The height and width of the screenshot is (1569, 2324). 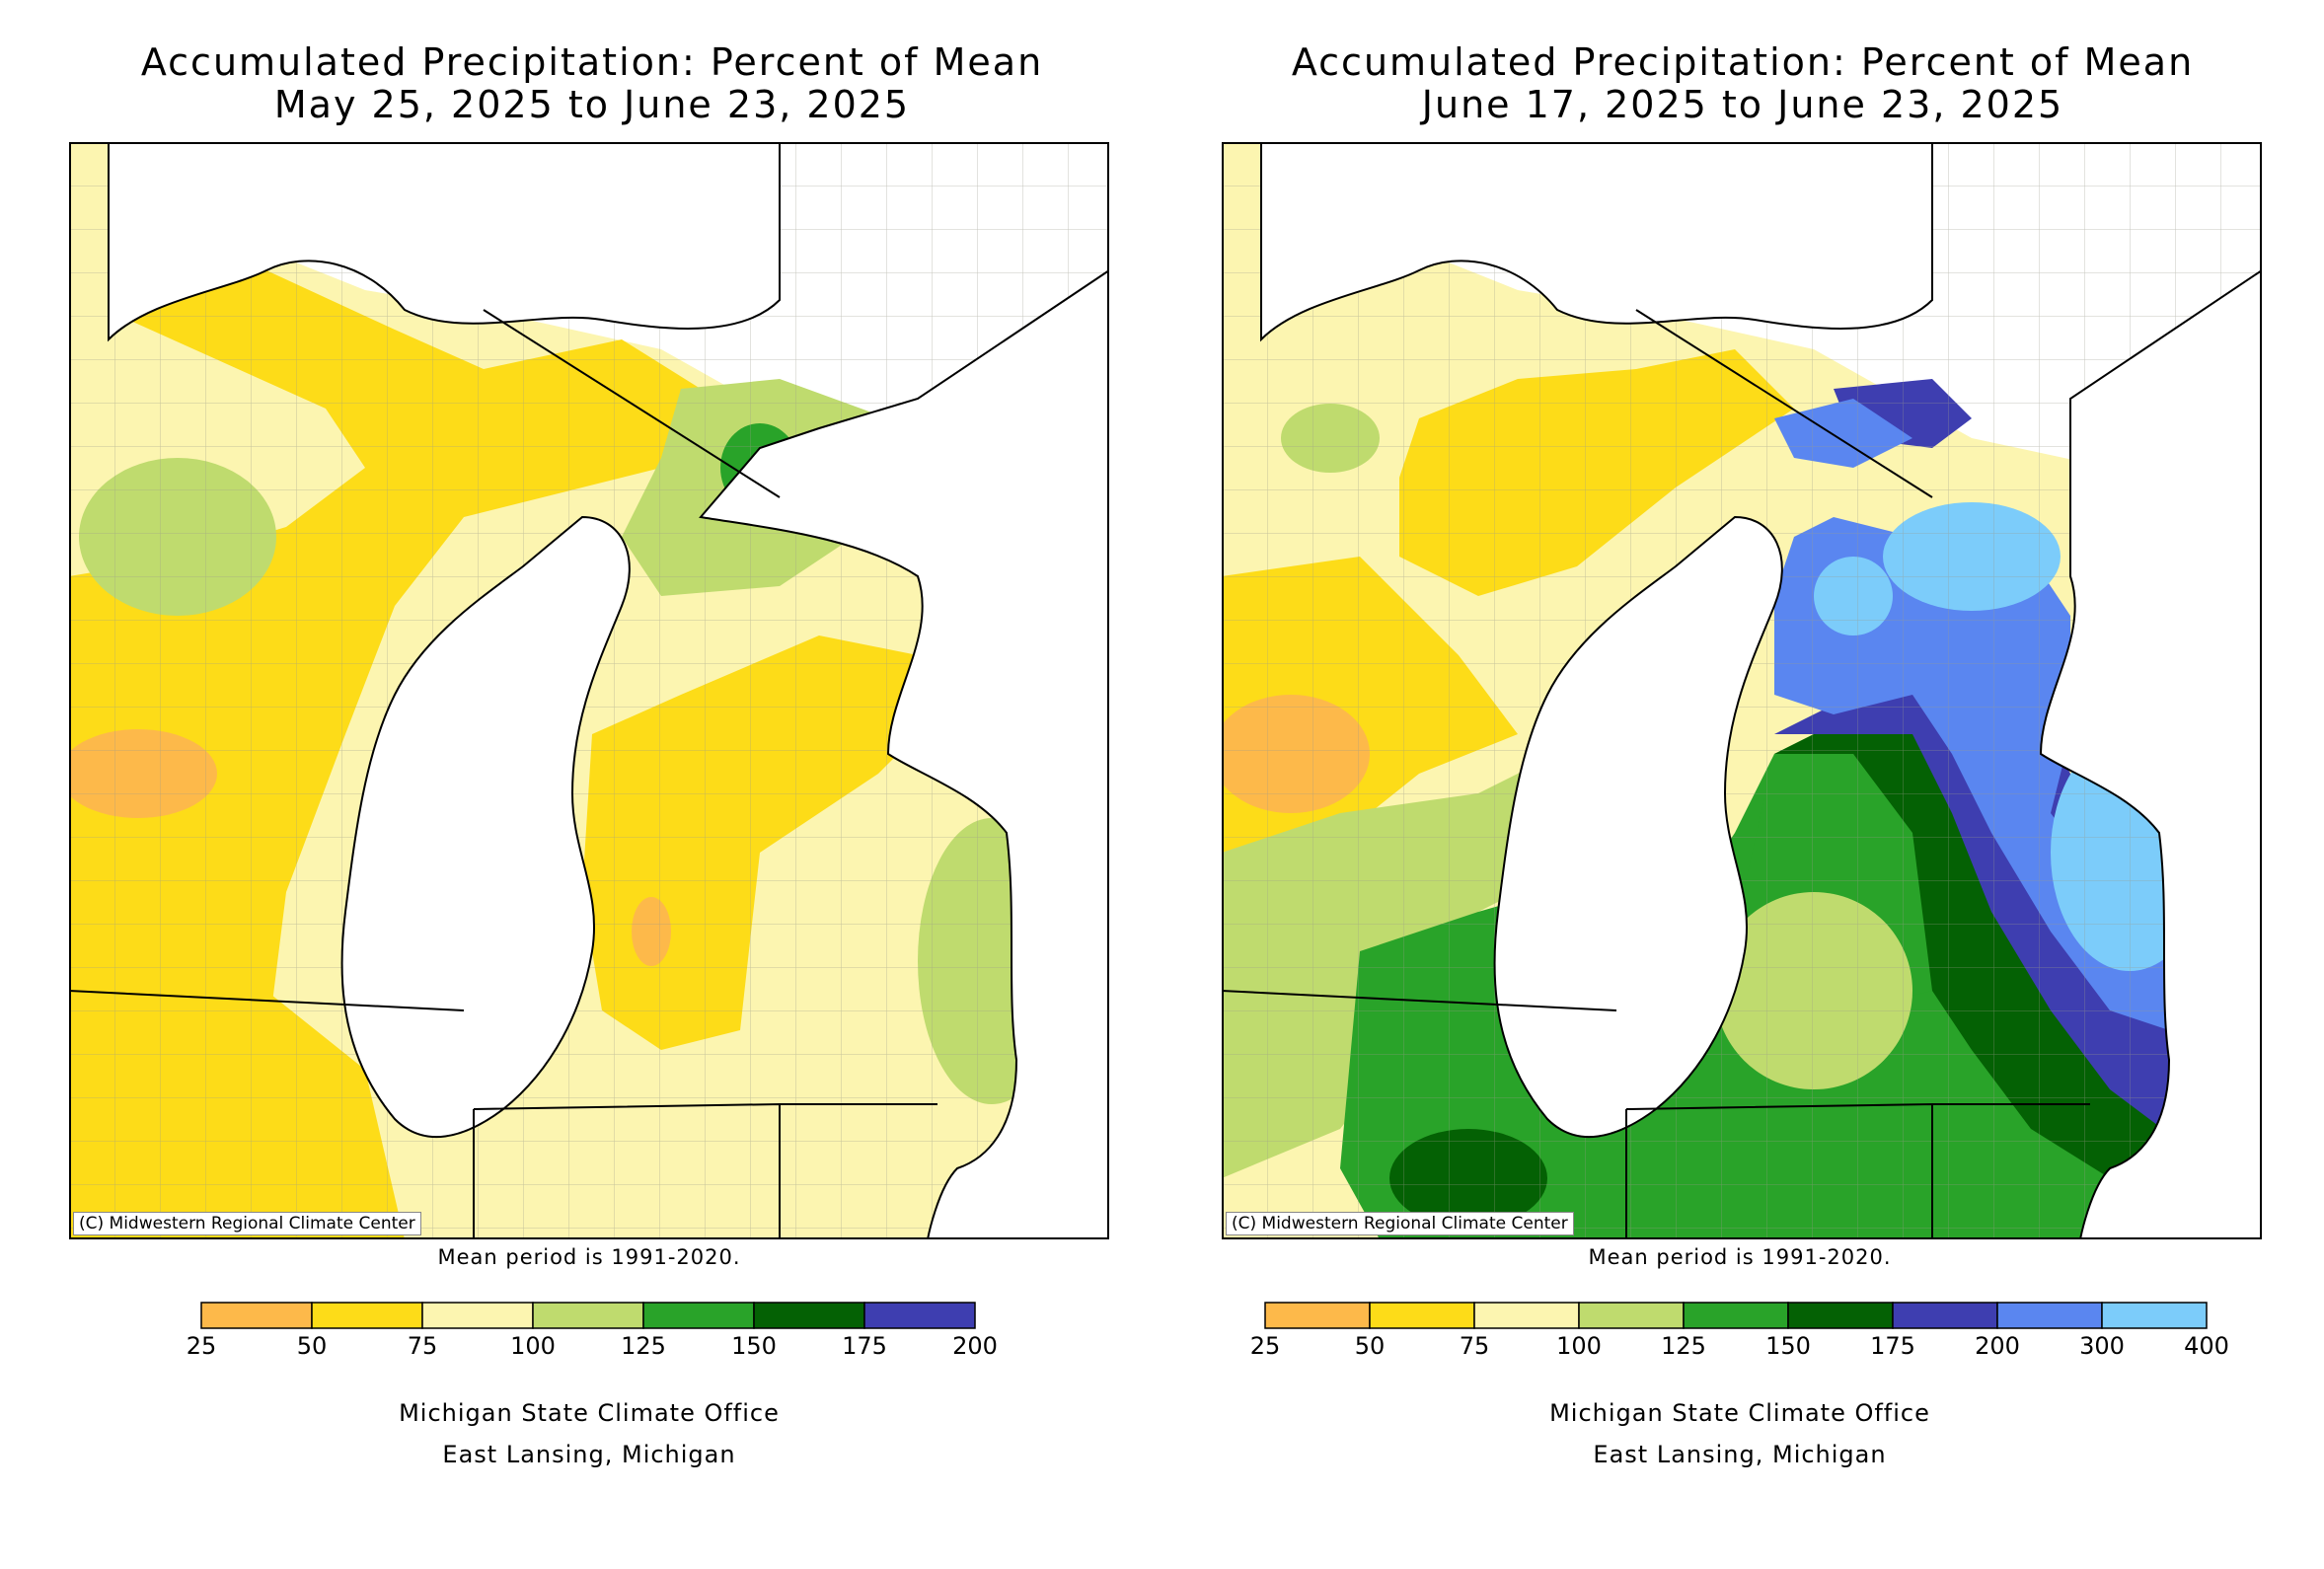 I want to click on color-legend: 25 50 75 100 125 150 175 200, so click(x=592, y=1330).